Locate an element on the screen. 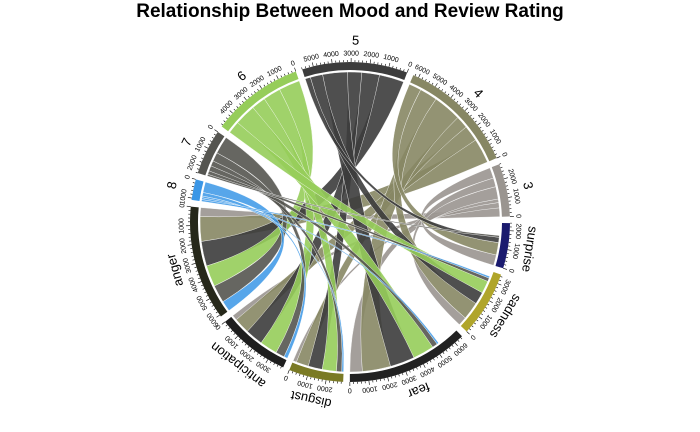  tick-label-disgust: 2000 is located at coordinates (325, 387).